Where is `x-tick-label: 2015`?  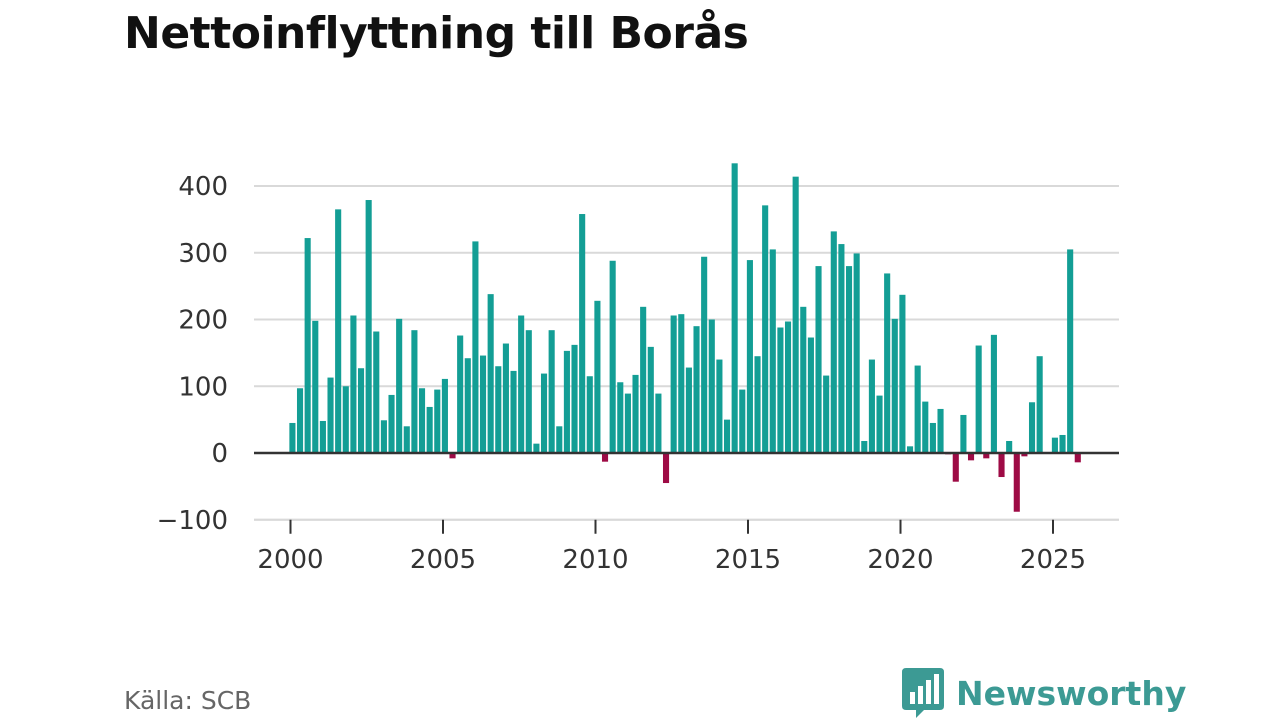 x-tick-label: 2015 is located at coordinates (748, 560).